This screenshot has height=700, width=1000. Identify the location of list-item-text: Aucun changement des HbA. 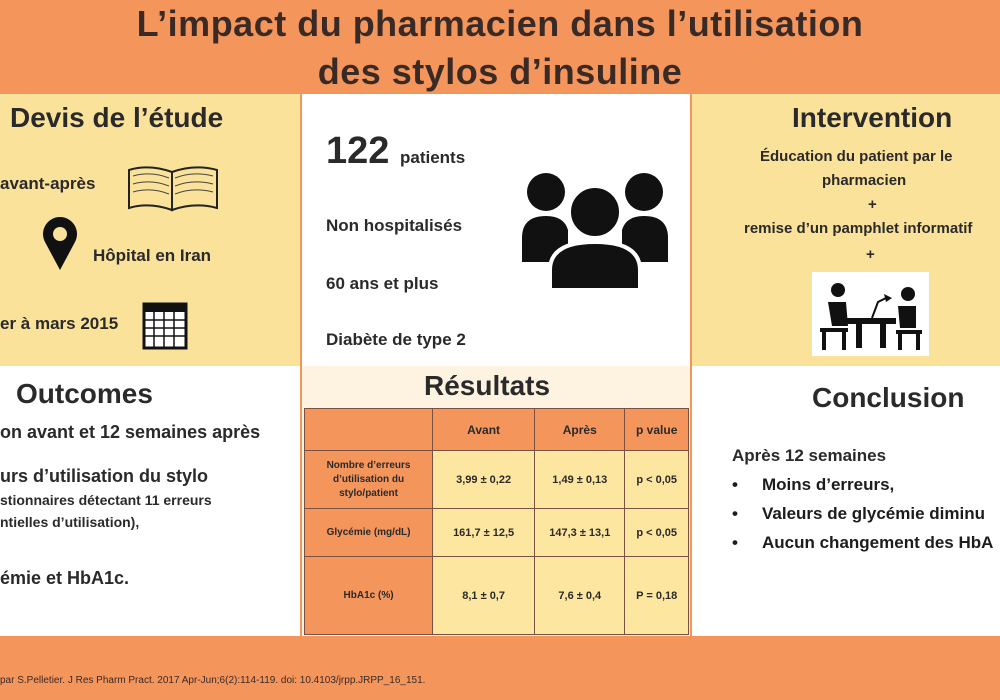
(878, 542).